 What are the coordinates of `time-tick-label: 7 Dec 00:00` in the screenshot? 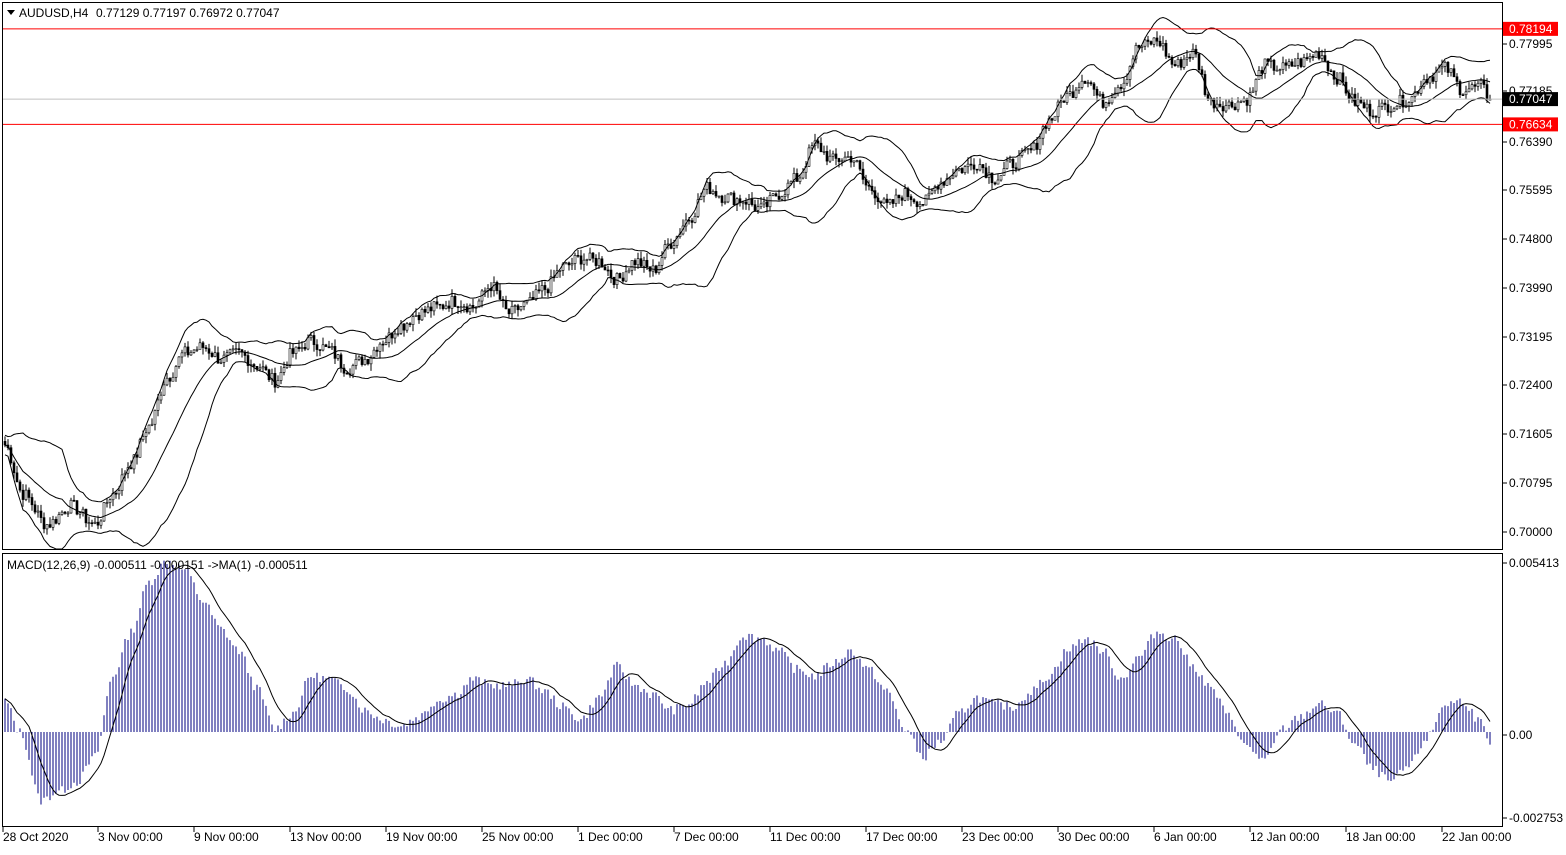 It's located at (706, 837).